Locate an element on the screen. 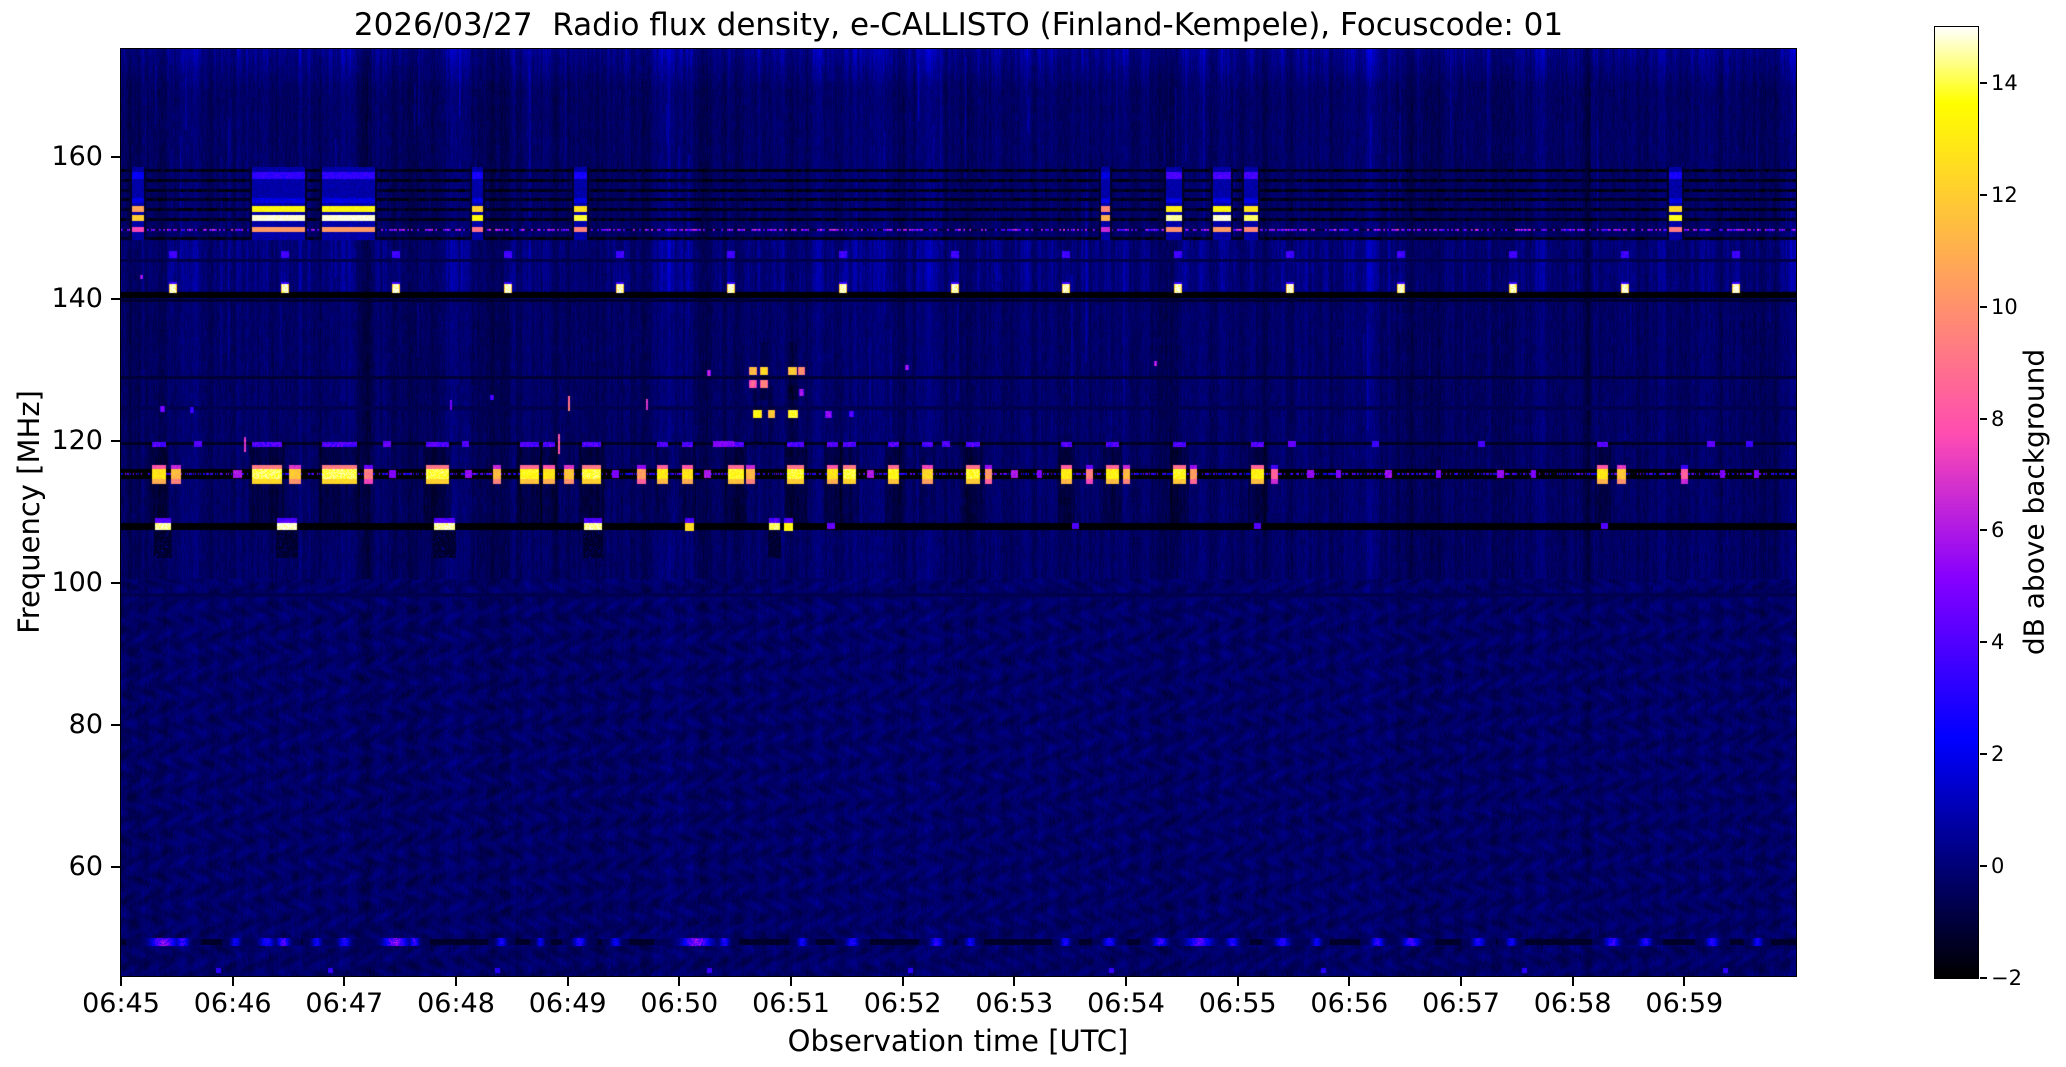 The width and height of the screenshot is (2066, 1067). colorbar-tick-label: 2 is located at coordinates (1998, 754).